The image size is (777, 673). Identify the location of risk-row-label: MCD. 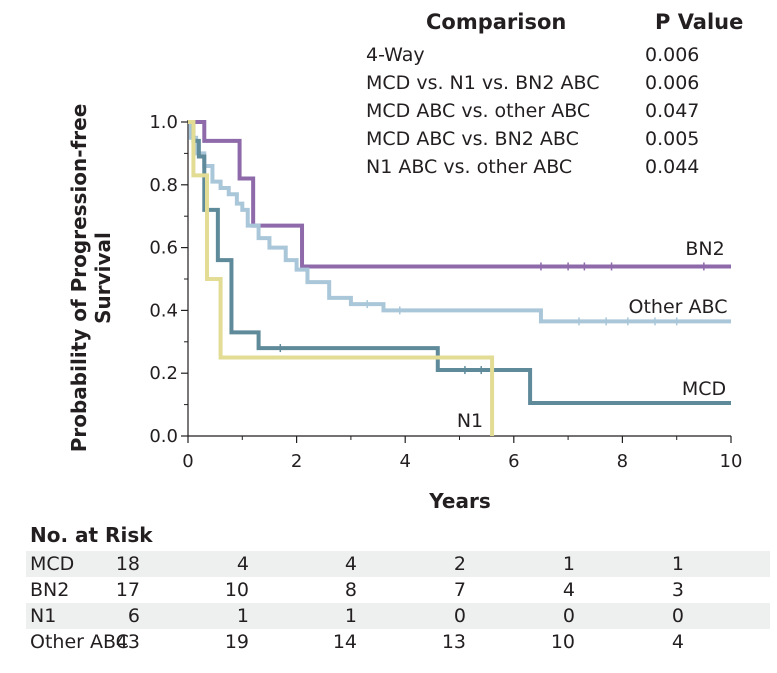
(52, 564).